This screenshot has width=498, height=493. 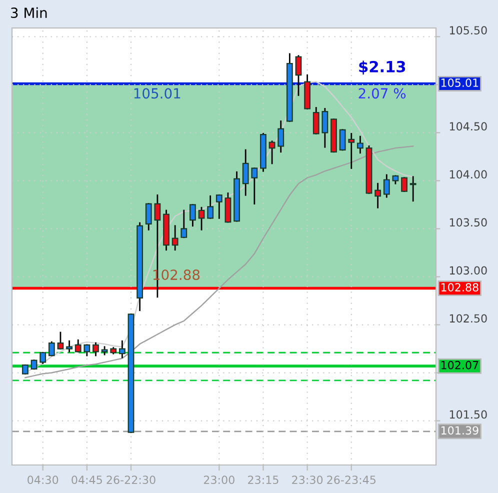 What do you see at coordinates (468, 126) in the screenshot?
I see `y-tick-label: 104.50` at bounding box center [468, 126].